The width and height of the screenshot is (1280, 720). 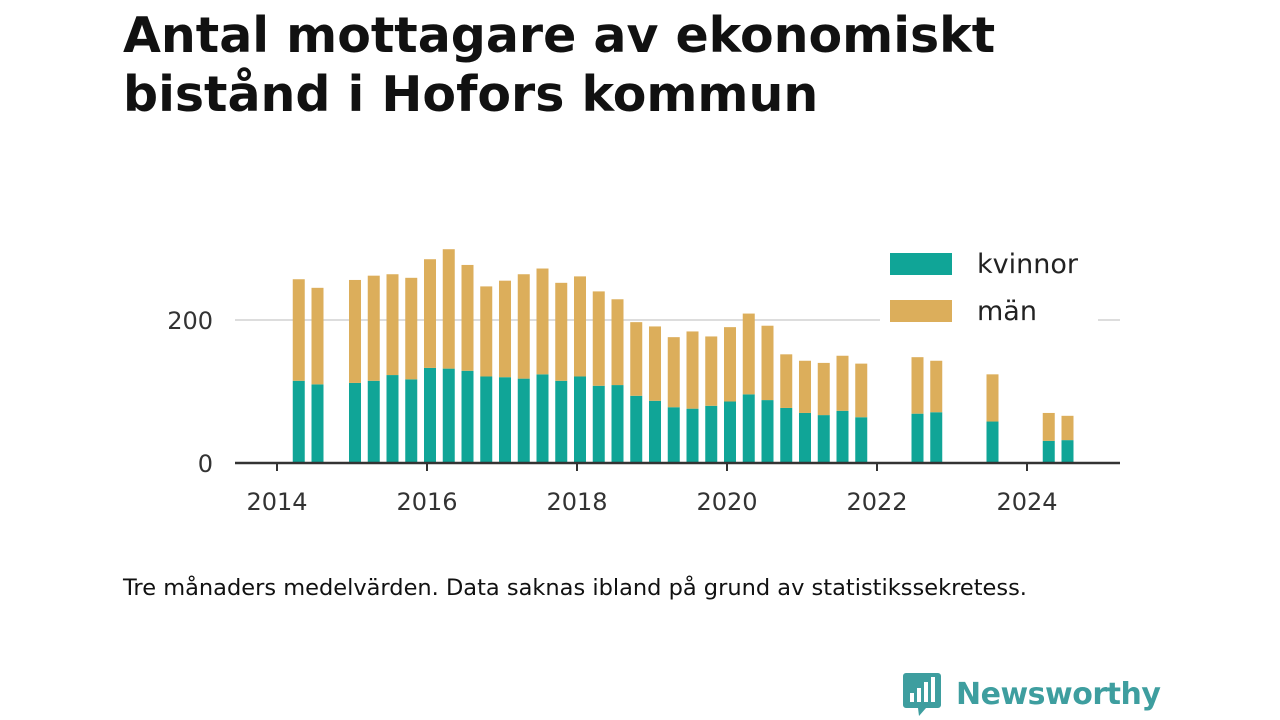 What do you see at coordinates (1028, 264) in the screenshot?
I see `legend-label-kvinnor: kvinnor` at bounding box center [1028, 264].